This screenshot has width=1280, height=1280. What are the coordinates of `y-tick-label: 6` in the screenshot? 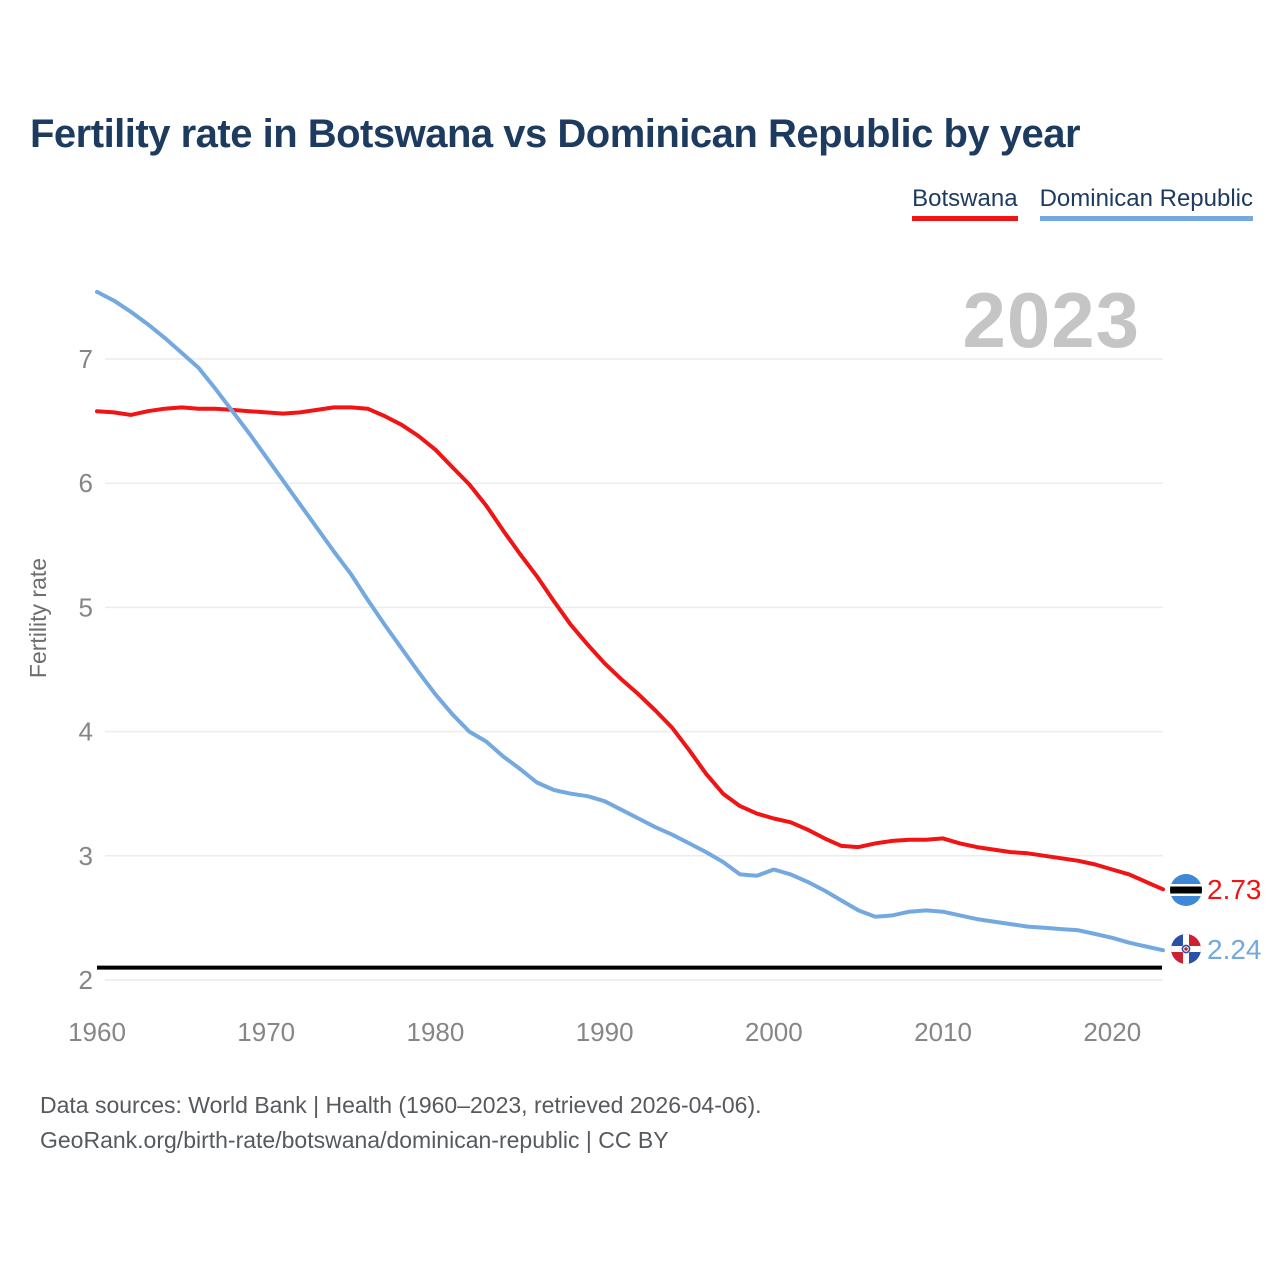 It's located at (86, 483).